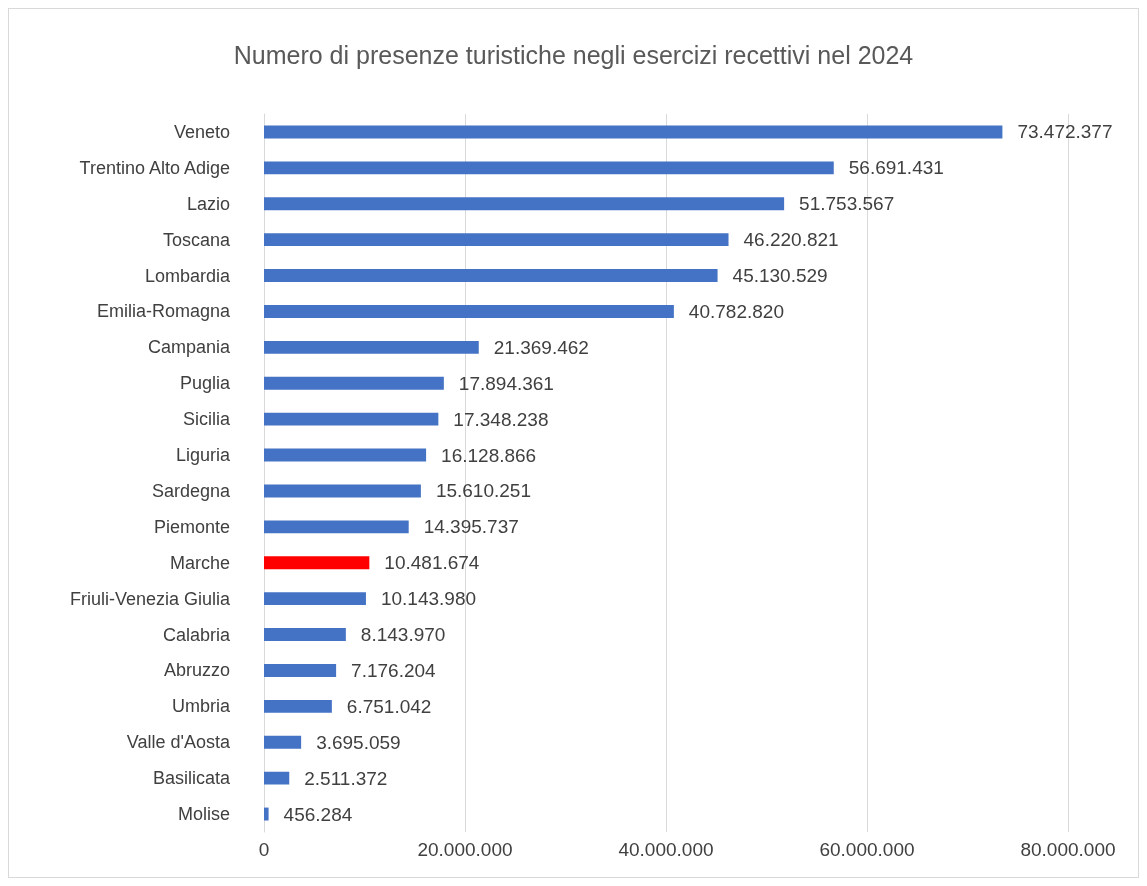 This screenshot has height=886, width=1147. Describe the element at coordinates (196, 634) in the screenshot. I see `y-tick-label: Calabria` at that location.